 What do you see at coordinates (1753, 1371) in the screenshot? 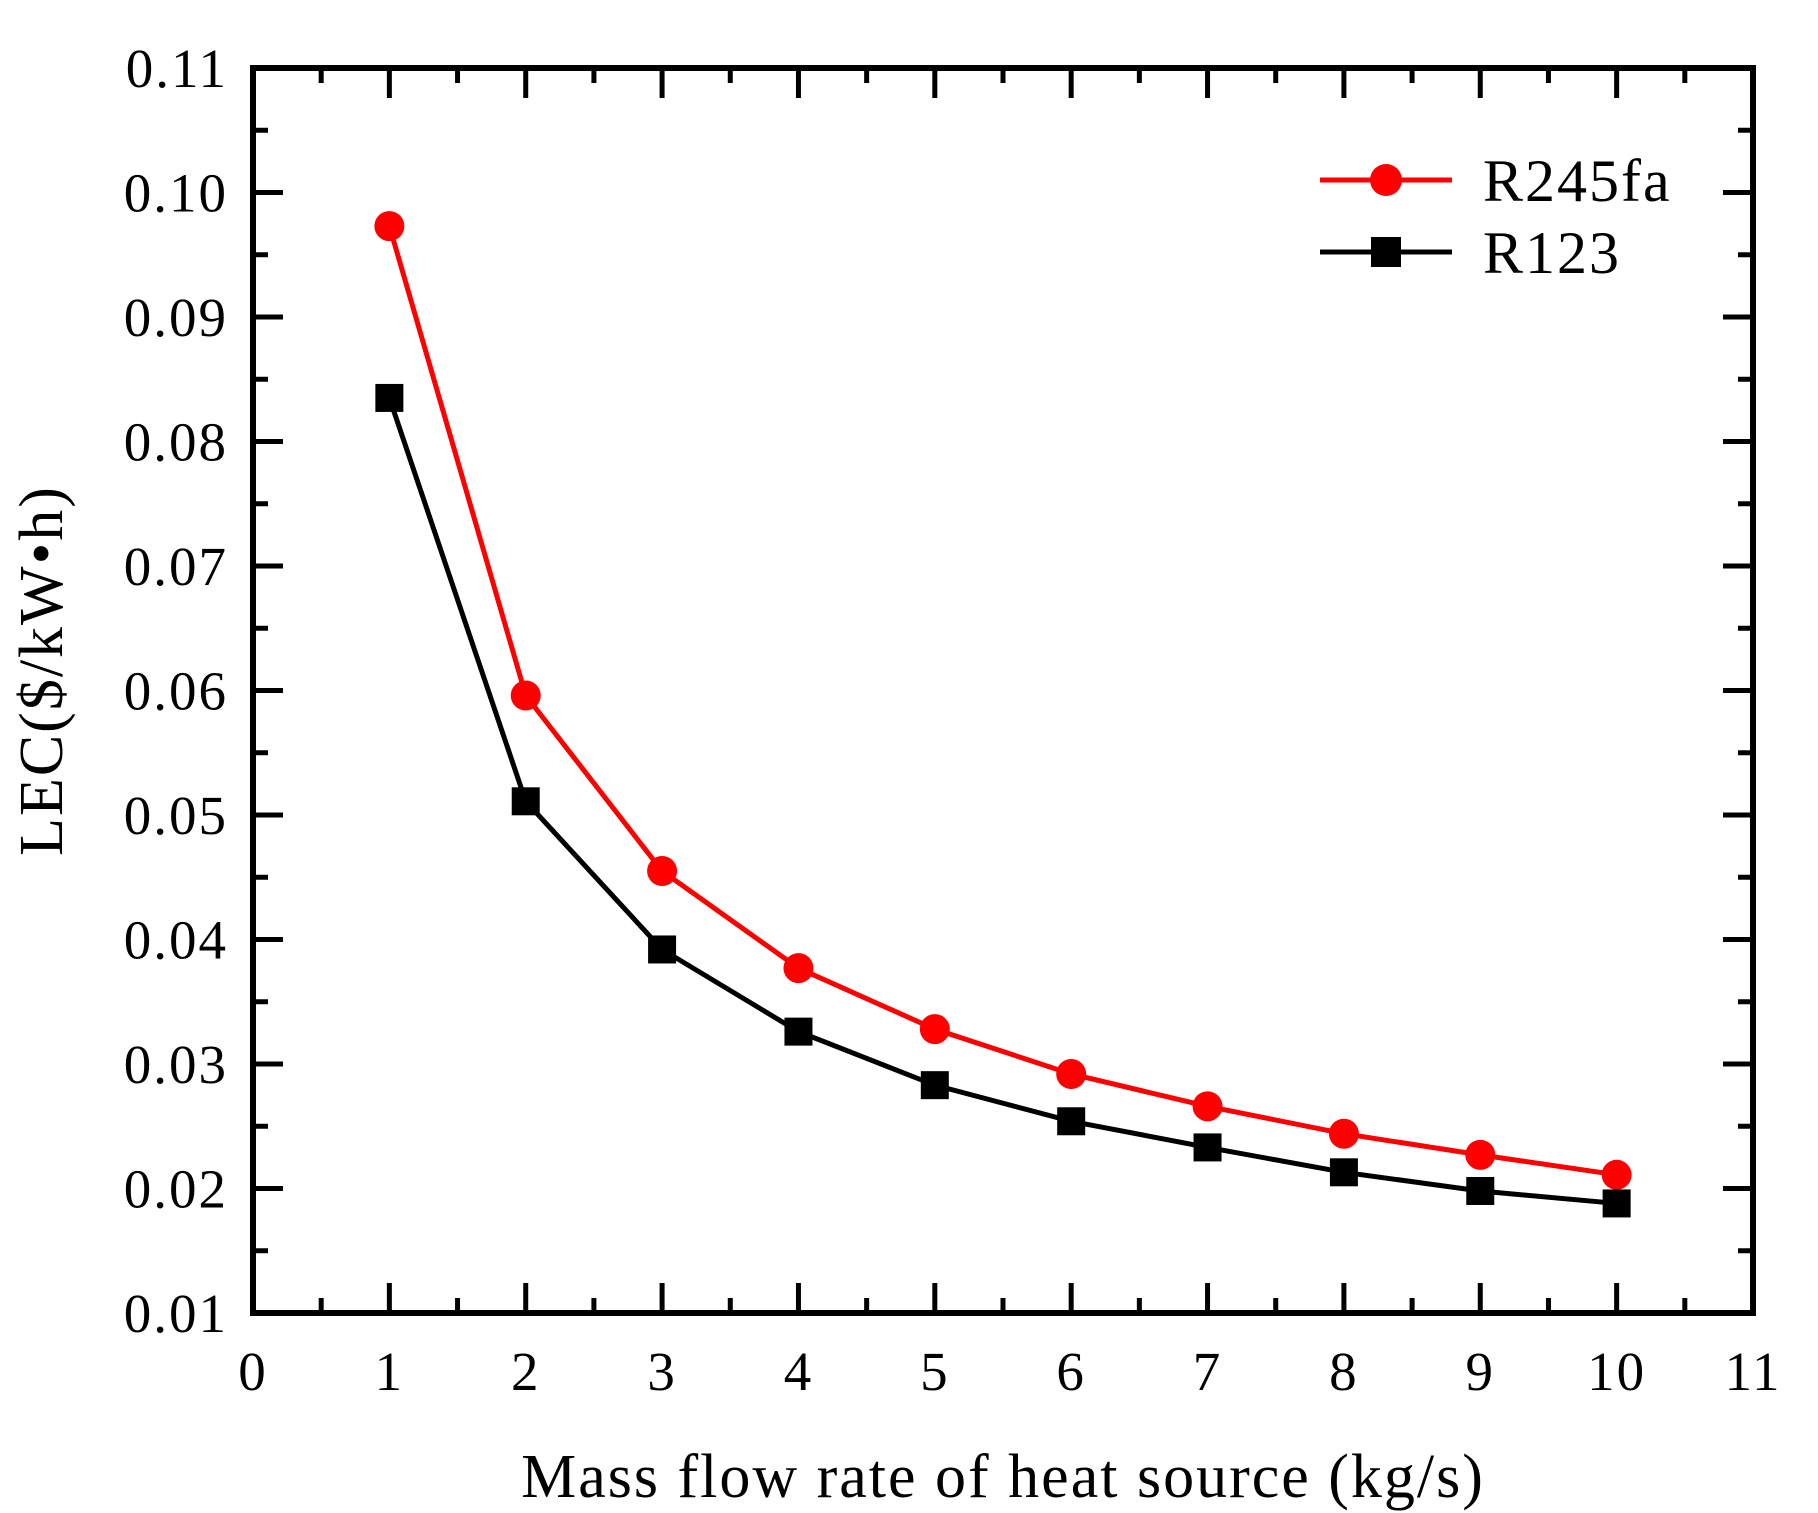
I see `x-tick-label: 11` at bounding box center [1753, 1371].